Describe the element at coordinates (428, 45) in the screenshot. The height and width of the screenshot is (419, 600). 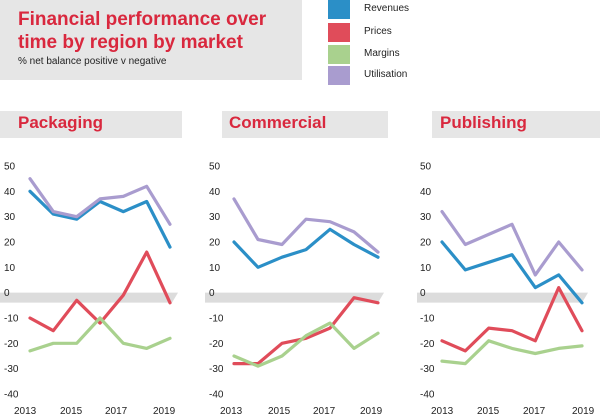
I see `legend: Revenues Prices Margins Utilisation` at that location.